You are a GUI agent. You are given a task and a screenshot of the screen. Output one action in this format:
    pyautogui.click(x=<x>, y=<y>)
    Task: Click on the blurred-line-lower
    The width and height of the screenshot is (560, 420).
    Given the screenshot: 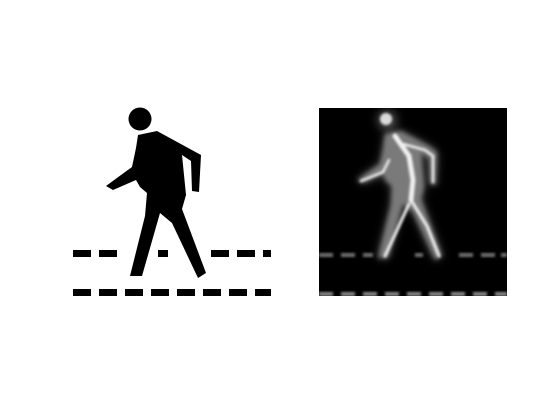 What is the action you would take?
    pyautogui.click(x=413, y=294)
    